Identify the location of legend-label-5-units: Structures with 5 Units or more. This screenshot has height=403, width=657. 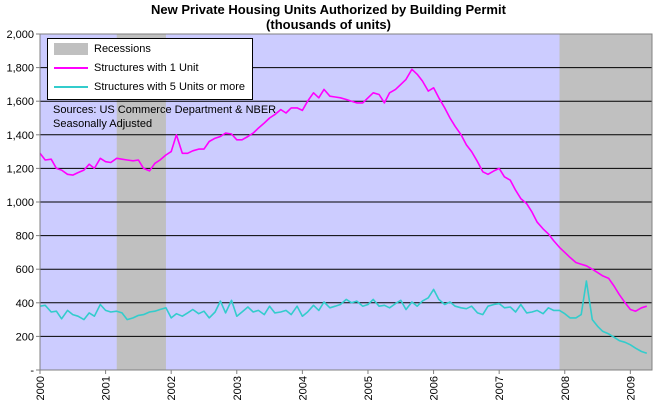
(169, 87).